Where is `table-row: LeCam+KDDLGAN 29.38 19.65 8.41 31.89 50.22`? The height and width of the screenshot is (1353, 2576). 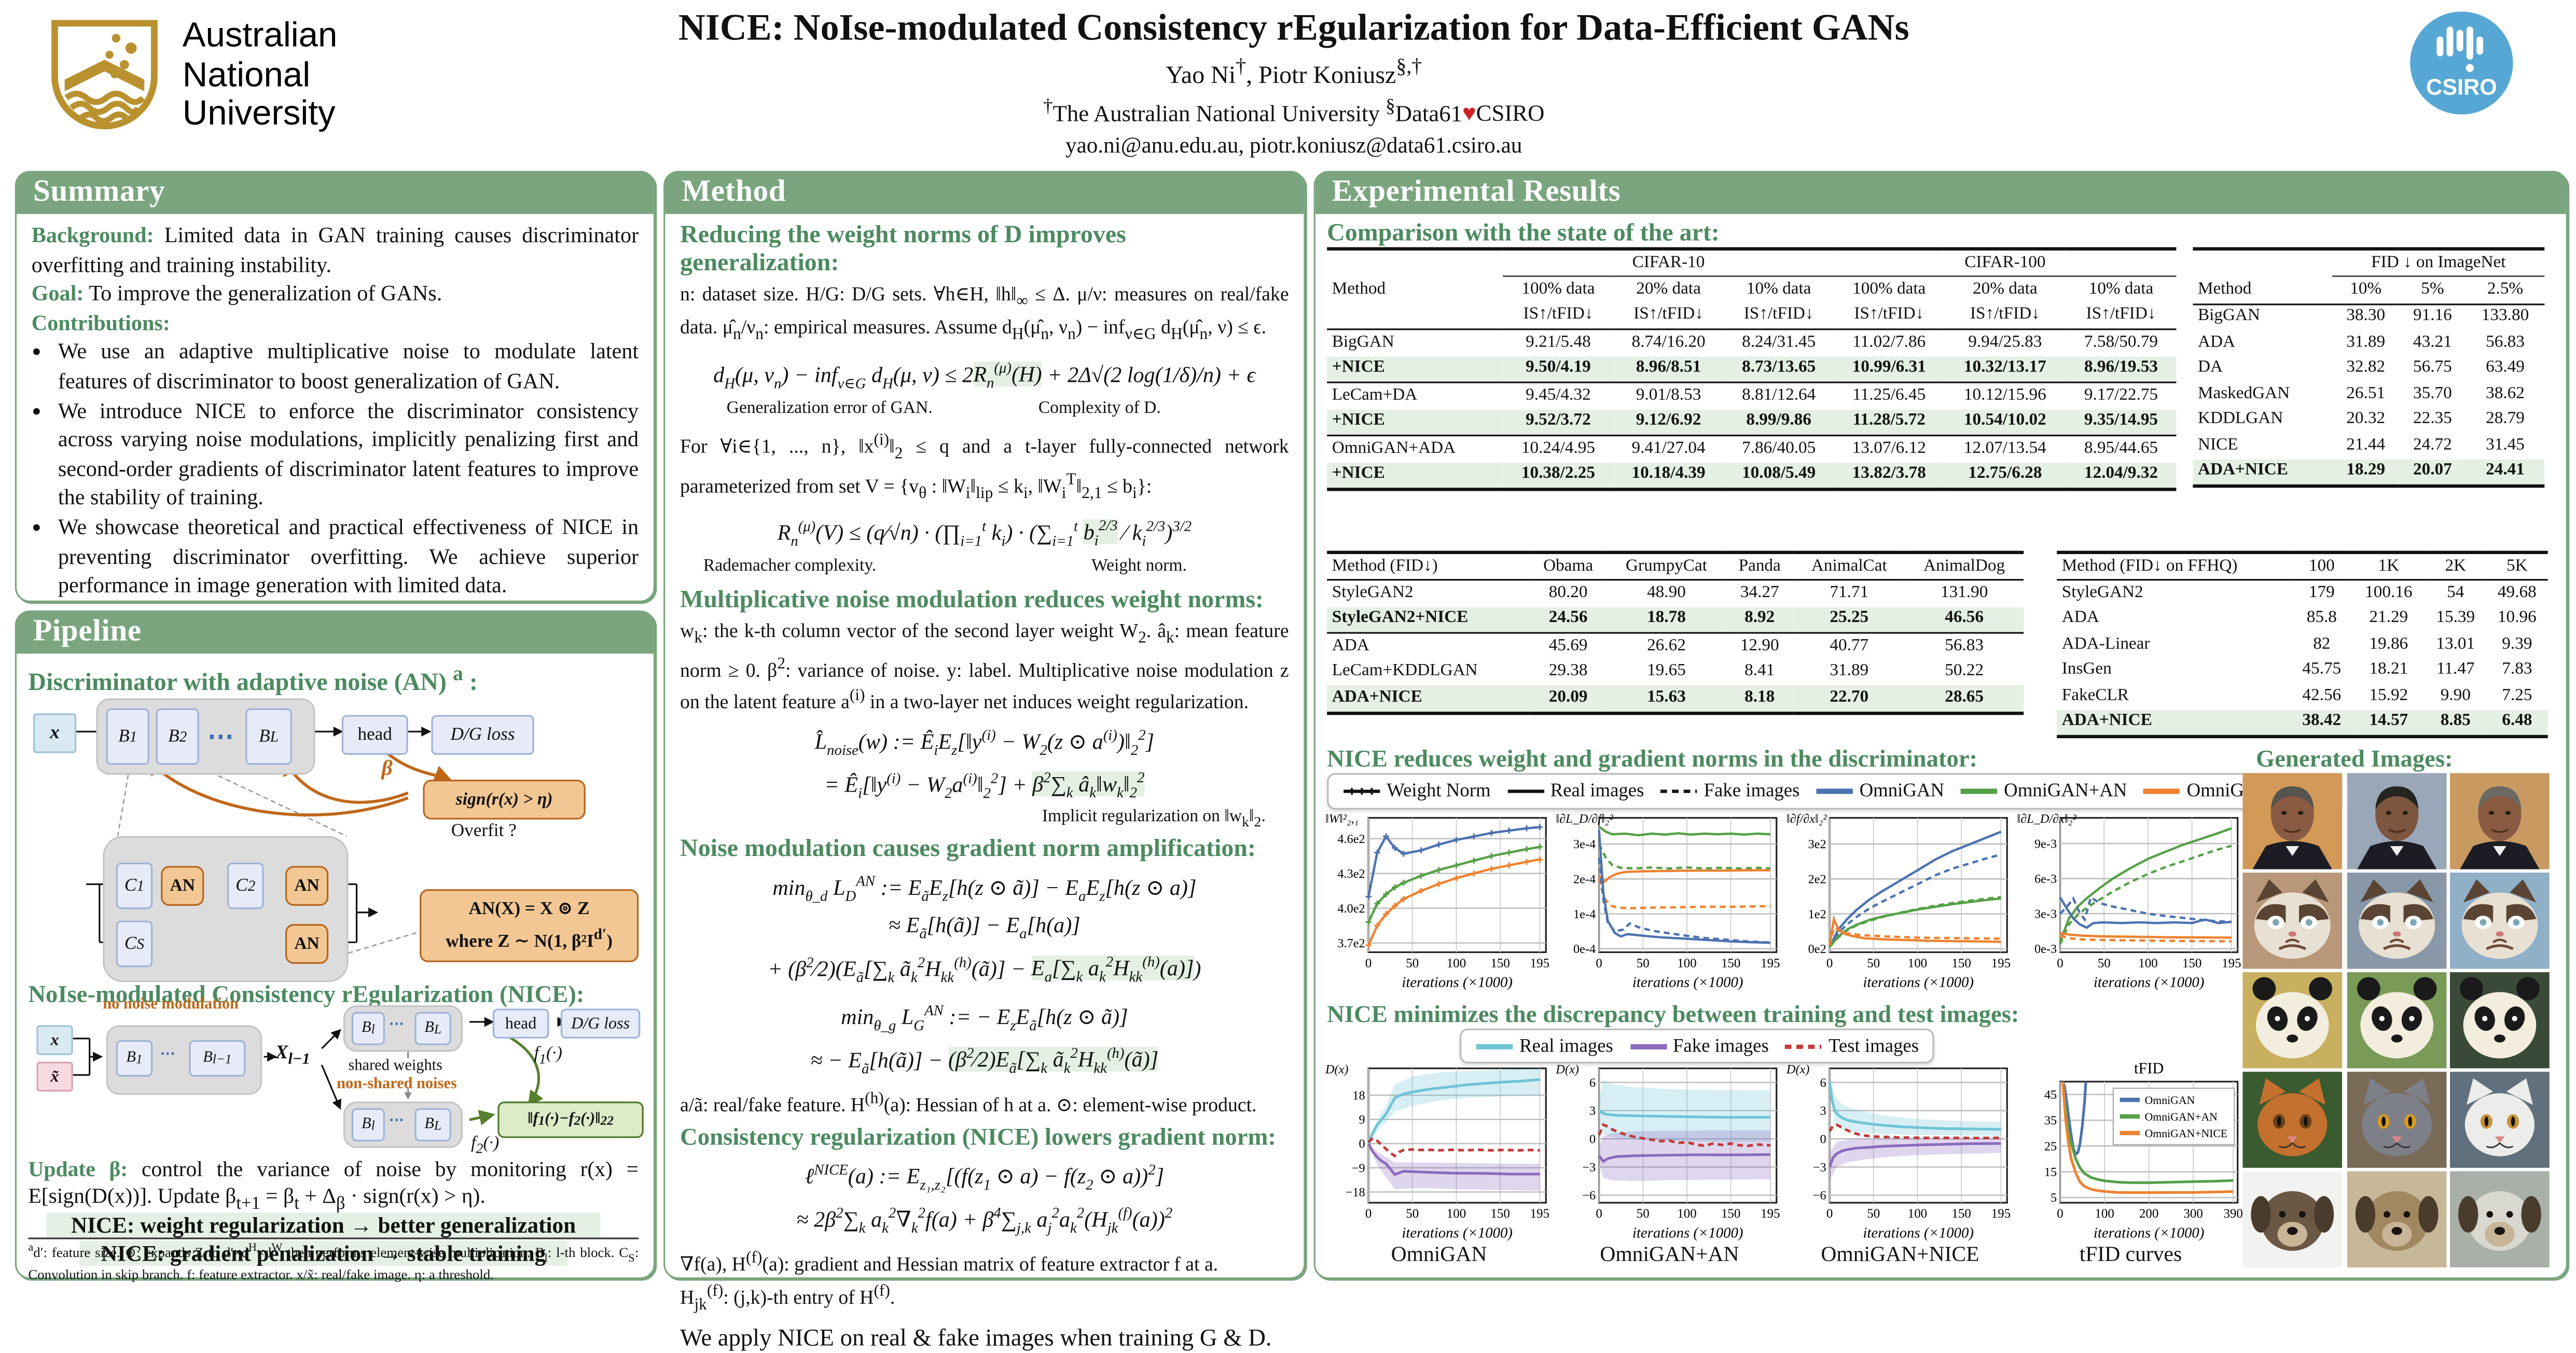
table-row: LeCam+KDDLGAN 29.38 19.65 8.41 31.89 50.22 is located at coordinates (1675, 673).